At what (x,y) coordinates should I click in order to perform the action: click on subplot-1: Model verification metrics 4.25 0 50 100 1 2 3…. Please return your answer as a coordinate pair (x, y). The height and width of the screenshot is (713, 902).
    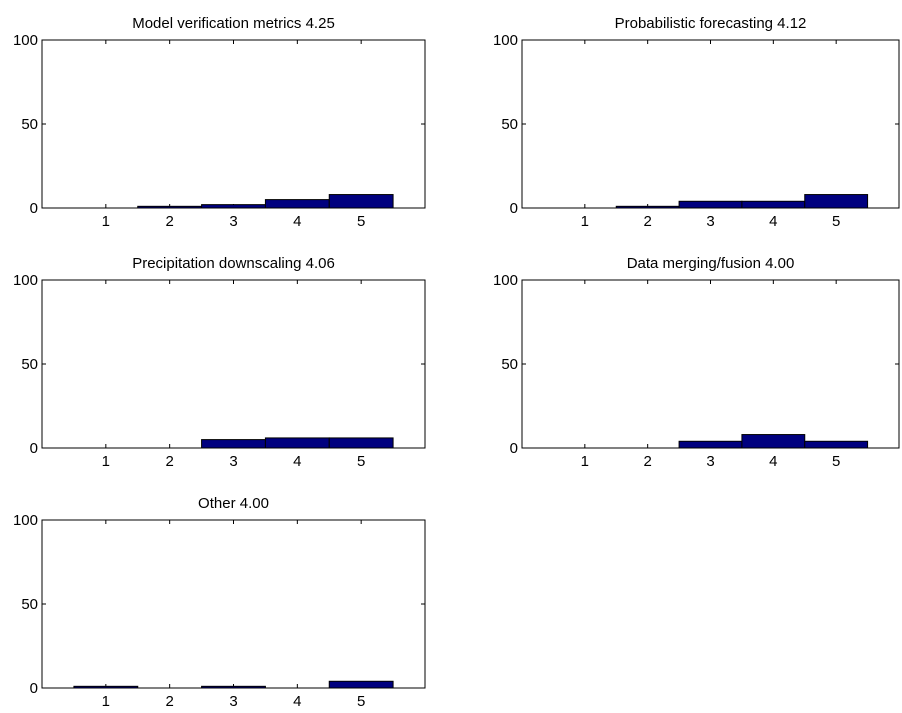
    Looking at the image, I should click on (219, 122).